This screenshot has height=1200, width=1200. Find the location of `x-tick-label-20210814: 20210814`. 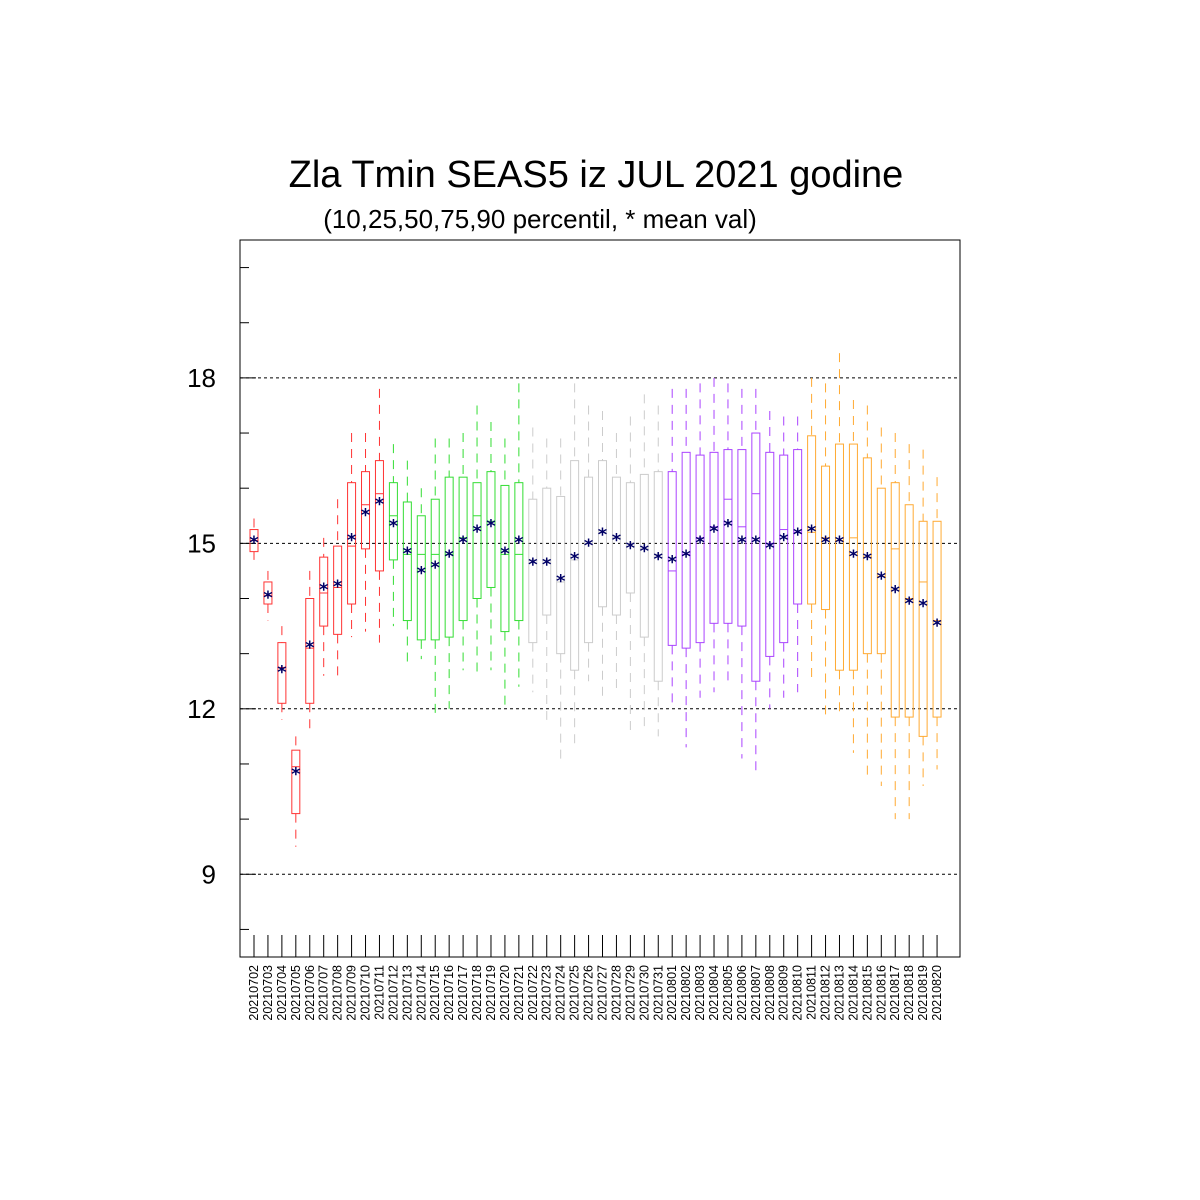

x-tick-label-20210814: 20210814 is located at coordinates (853, 993).